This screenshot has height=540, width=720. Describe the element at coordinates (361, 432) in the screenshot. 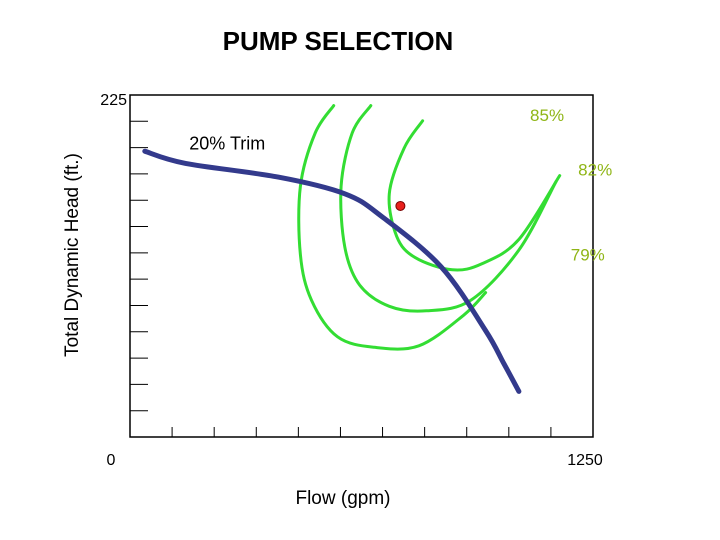

I see `x-axis-minor-ticks` at that location.